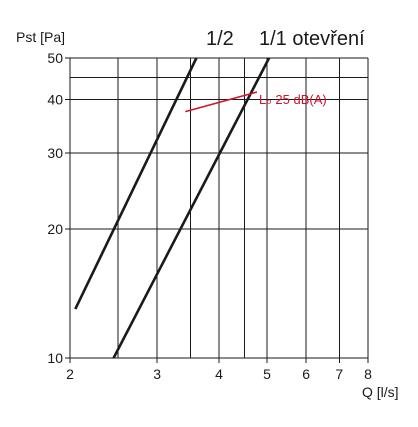 This screenshot has width=418, height=427. I want to click on x-tick-label-6: 6, so click(306, 374).